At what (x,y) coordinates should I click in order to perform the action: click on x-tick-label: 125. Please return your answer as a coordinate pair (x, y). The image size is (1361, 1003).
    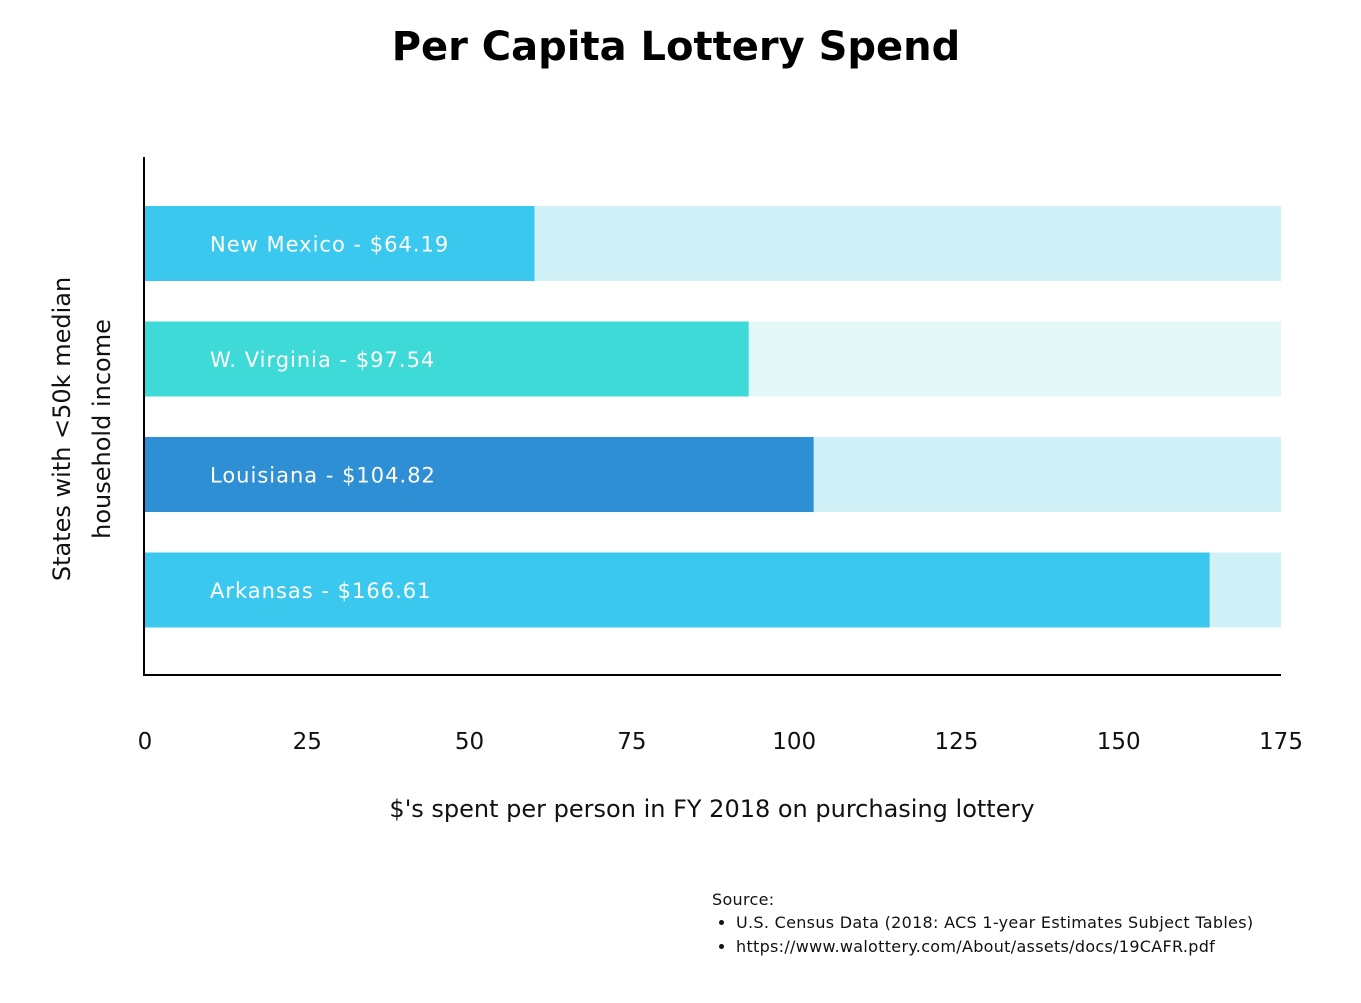
    Looking at the image, I should click on (956, 742).